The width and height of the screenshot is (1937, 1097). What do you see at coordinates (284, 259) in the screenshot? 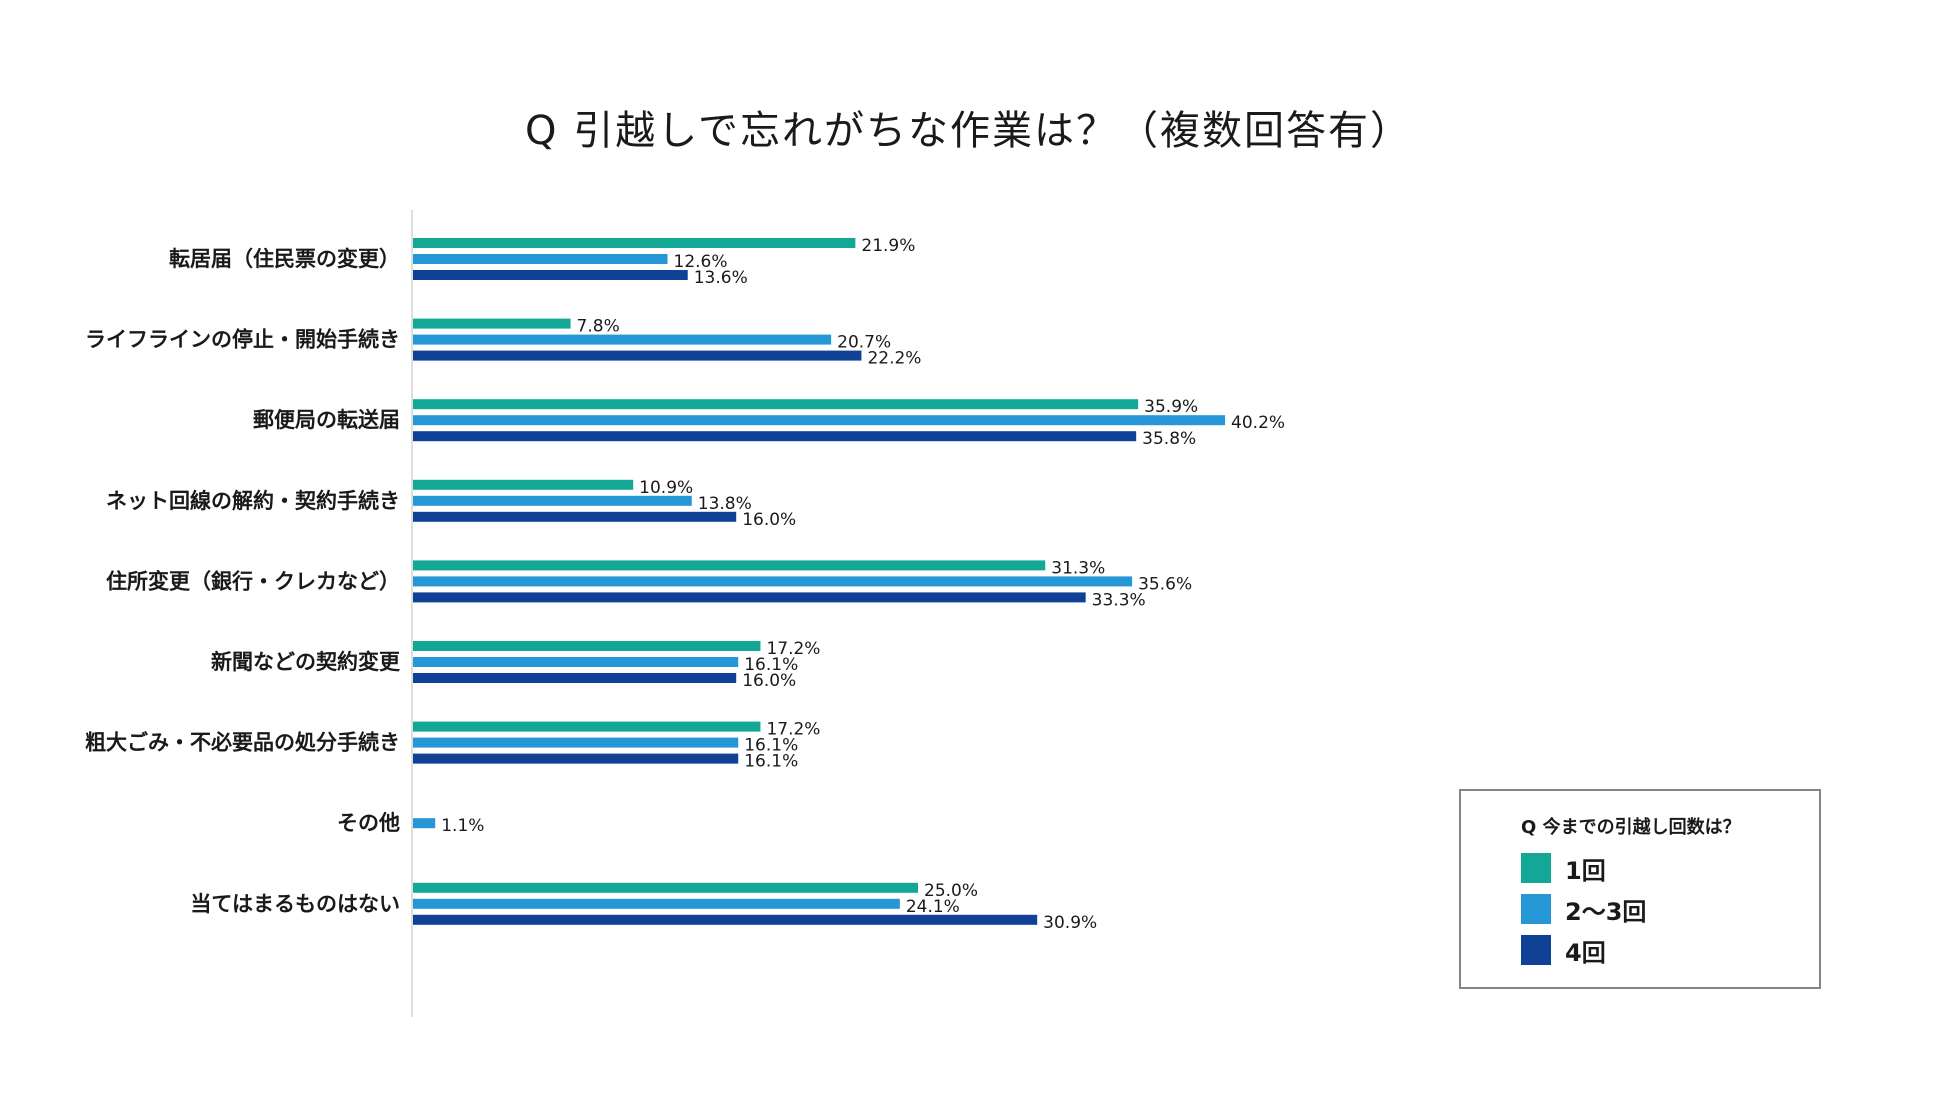
I see `category-label: 転居届（住民票の変更）` at bounding box center [284, 259].